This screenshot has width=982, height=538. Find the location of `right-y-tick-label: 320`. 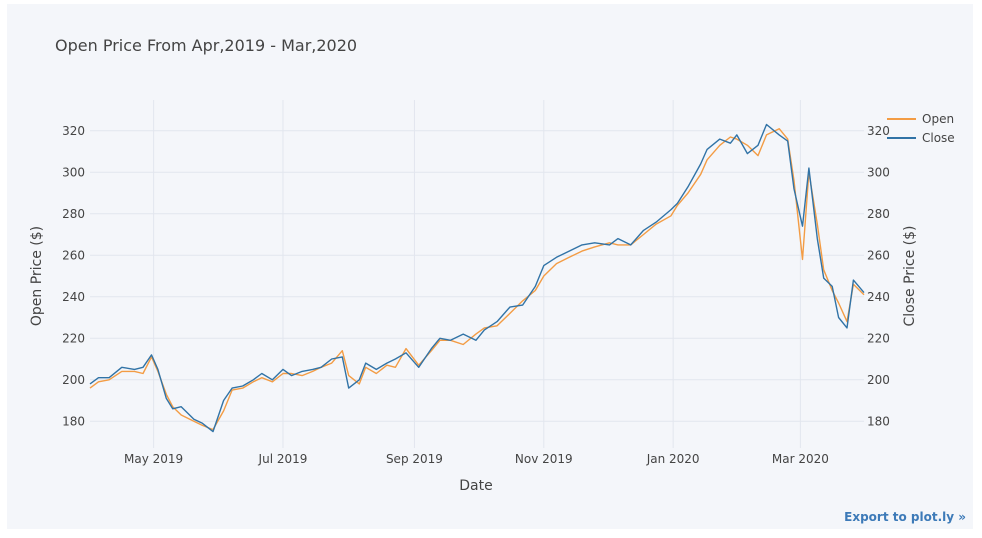

right-y-tick-label: 320 is located at coordinates (878, 131).